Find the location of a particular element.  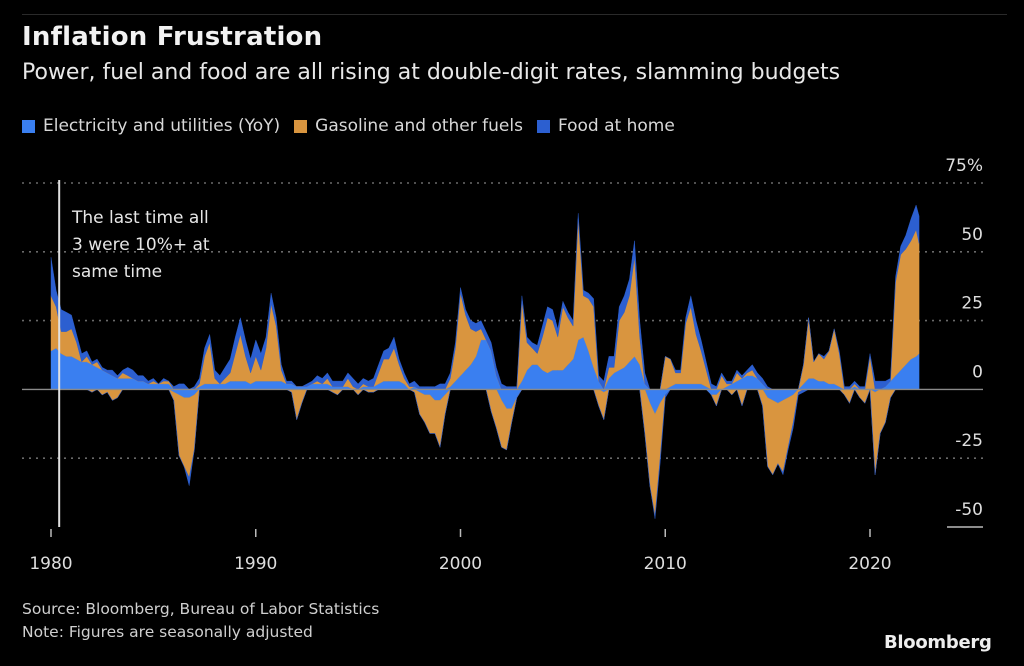

legend-swatch-food is located at coordinates (543, 126).